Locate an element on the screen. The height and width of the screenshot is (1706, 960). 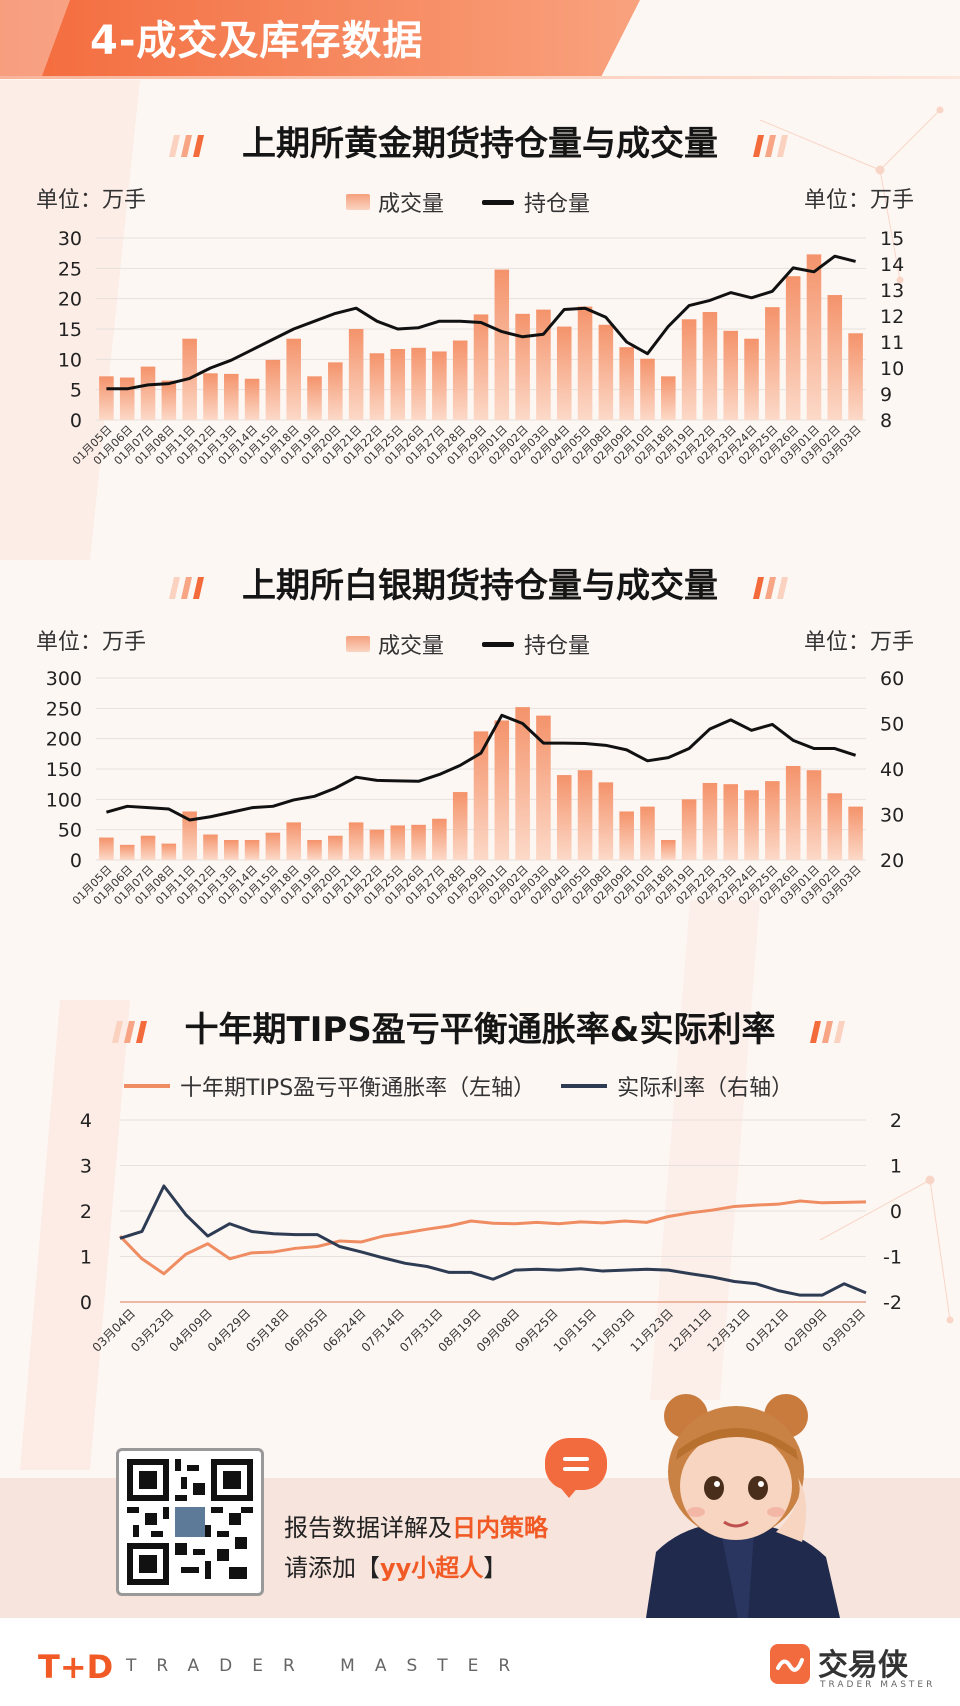
promo-line-1: 报告数据详解及日内策略 is located at coordinates (416, 1525).